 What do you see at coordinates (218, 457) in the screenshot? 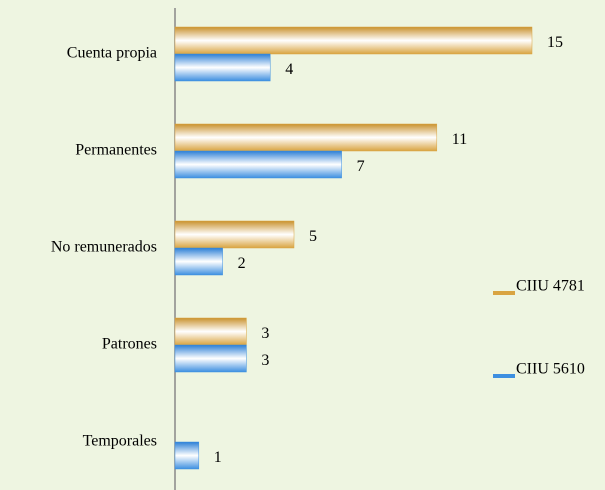
I see `value-label: 1` at bounding box center [218, 457].